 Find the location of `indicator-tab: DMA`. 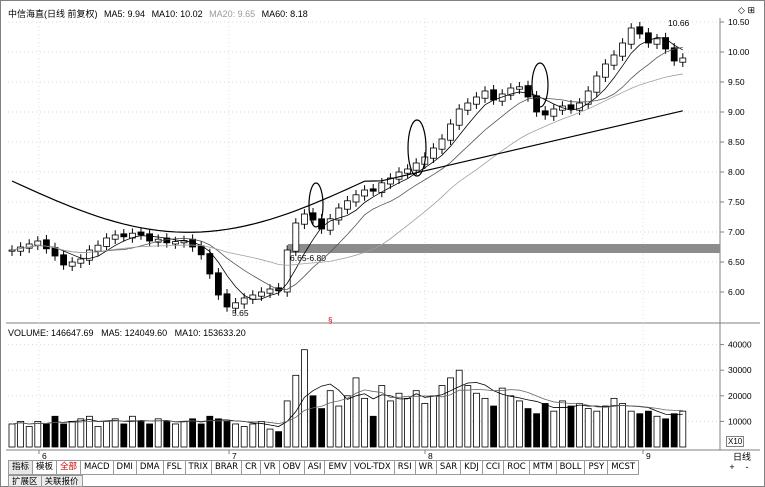

indicator-tab: DMA is located at coordinates (149, 467).